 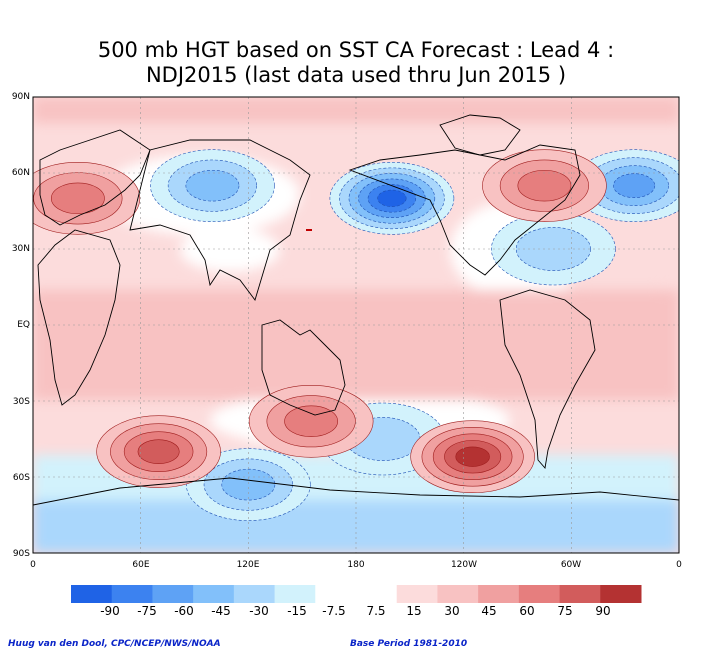 What do you see at coordinates (95, 177) in the screenshot?
I see `europe-coast` at bounding box center [95, 177].